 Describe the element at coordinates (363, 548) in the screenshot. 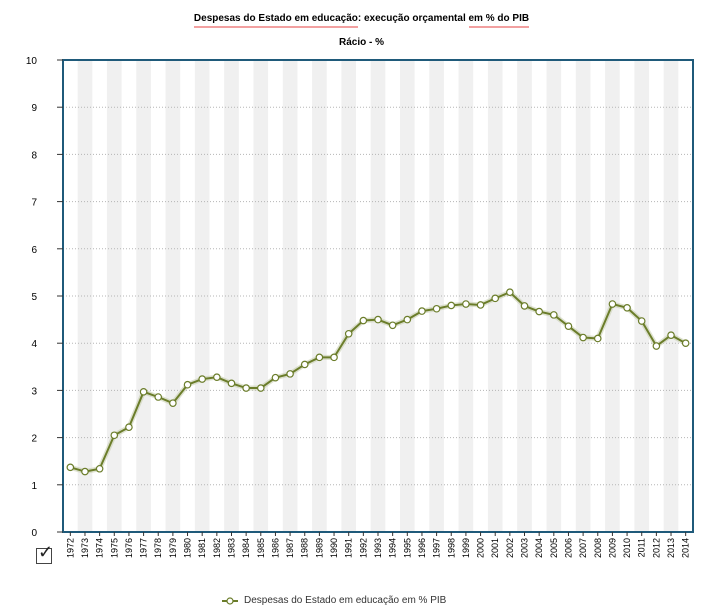

I see `x-tick-label: 1992` at that location.